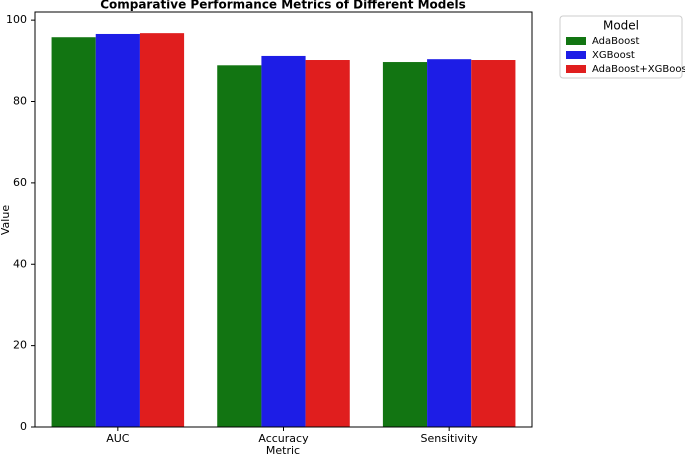  Describe the element at coordinates (16, 19) in the screenshot. I see `y-tick-label: 100` at that location.